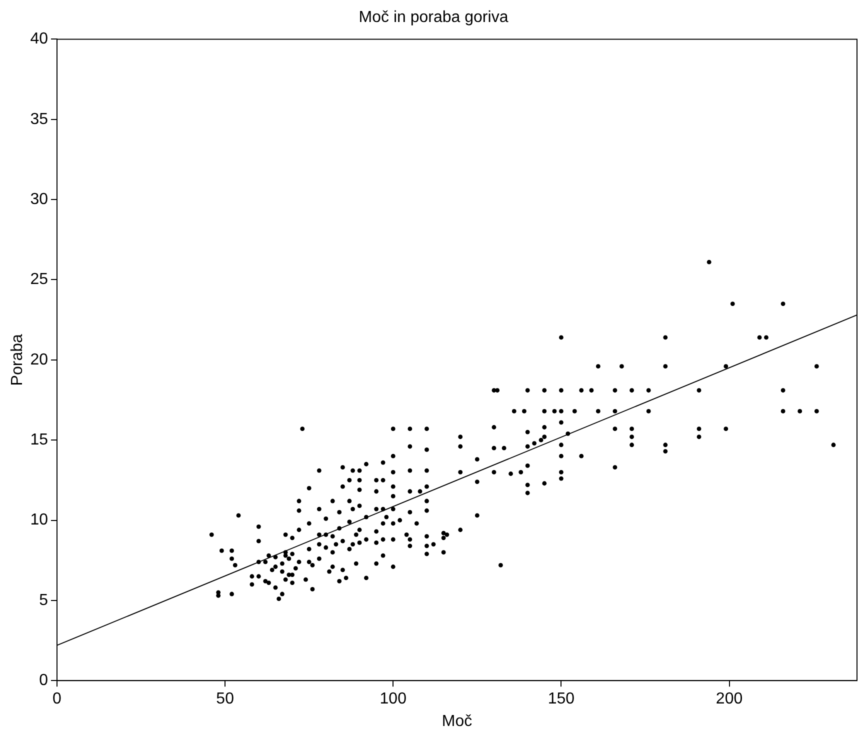 The width and height of the screenshot is (861, 735). What do you see at coordinates (729, 699) in the screenshot?
I see `x-tick-label: 200` at bounding box center [729, 699].